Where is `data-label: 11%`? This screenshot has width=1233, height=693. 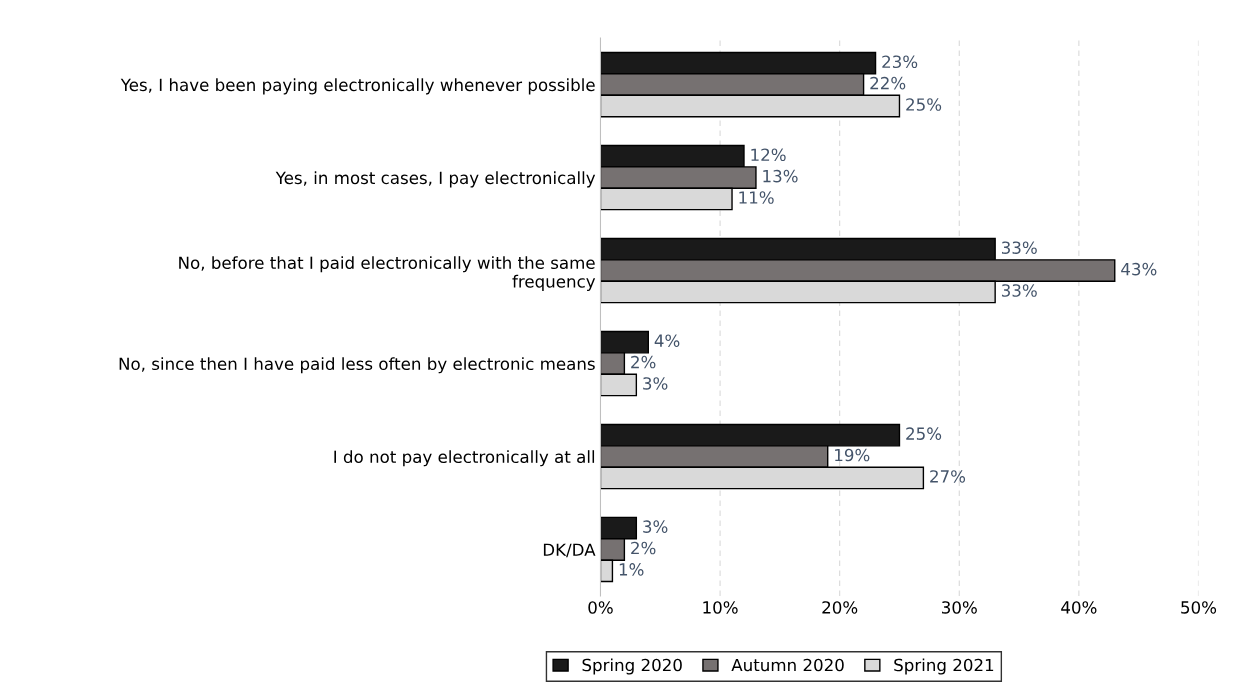
data-label: 11% is located at coordinates (756, 197).